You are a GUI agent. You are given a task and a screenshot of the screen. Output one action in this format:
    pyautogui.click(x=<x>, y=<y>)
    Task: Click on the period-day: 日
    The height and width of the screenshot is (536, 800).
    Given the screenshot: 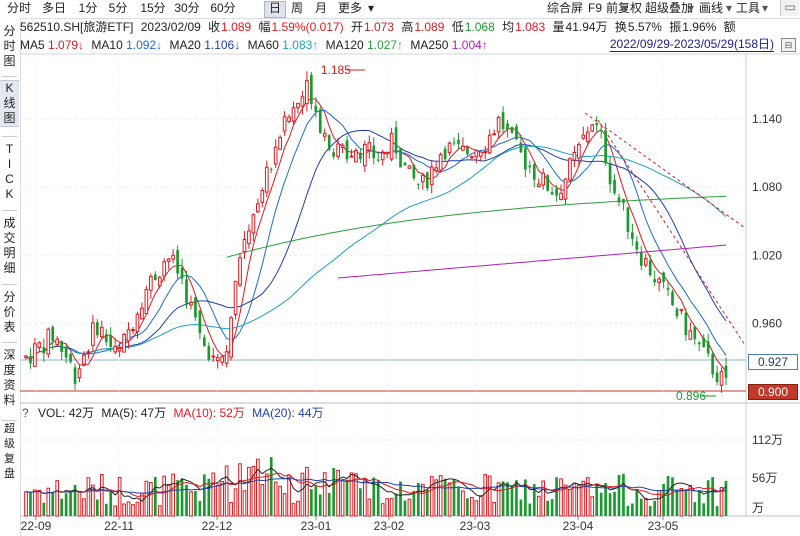 What is the action you would take?
    pyautogui.click(x=275, y=9)
    